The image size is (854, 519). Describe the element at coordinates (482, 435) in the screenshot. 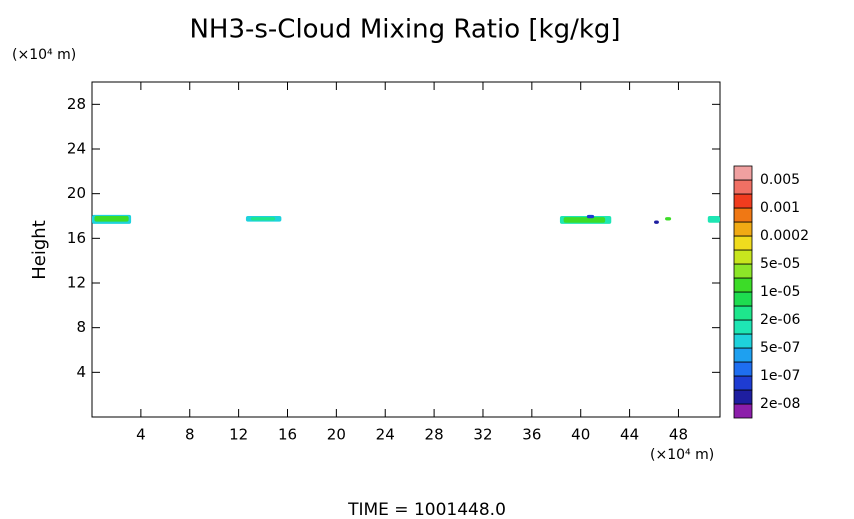

I see `x-tick-label: 32` at that location.